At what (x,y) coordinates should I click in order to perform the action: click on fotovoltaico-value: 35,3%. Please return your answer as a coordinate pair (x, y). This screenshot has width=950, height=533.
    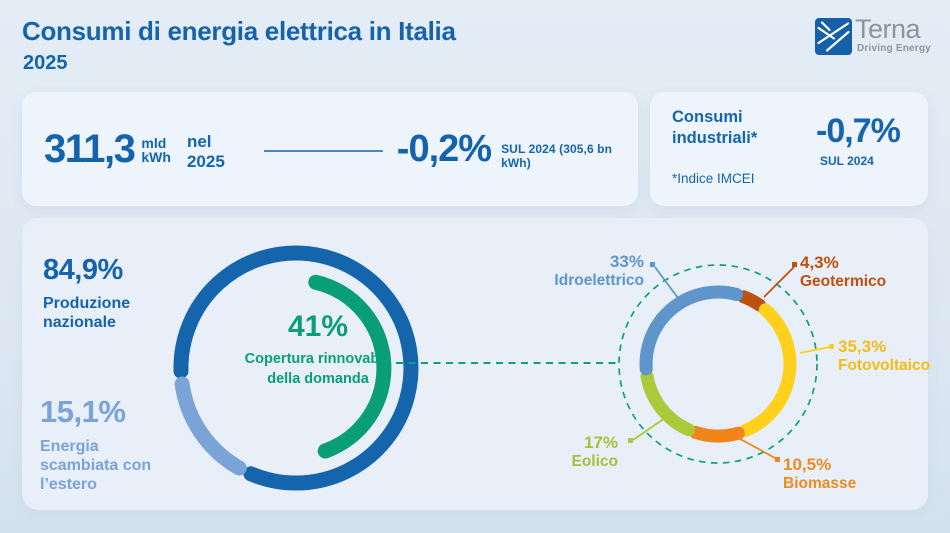
    Looking at the image, I should click on (862, 346).